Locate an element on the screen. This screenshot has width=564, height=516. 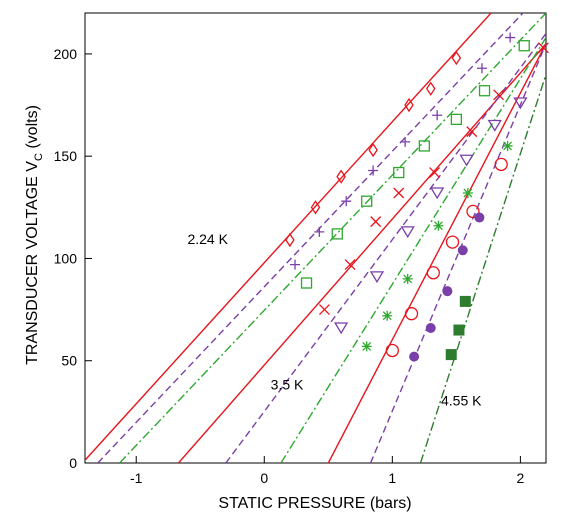
temperature-label: 2.24 K is located at coordinates (207, 239).